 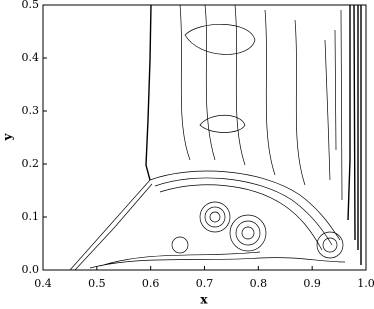 What do you see at coordinates (31, 163) in the screenshot?
I see `y-tick-label: 0.2` at bounding box center [31, 163].